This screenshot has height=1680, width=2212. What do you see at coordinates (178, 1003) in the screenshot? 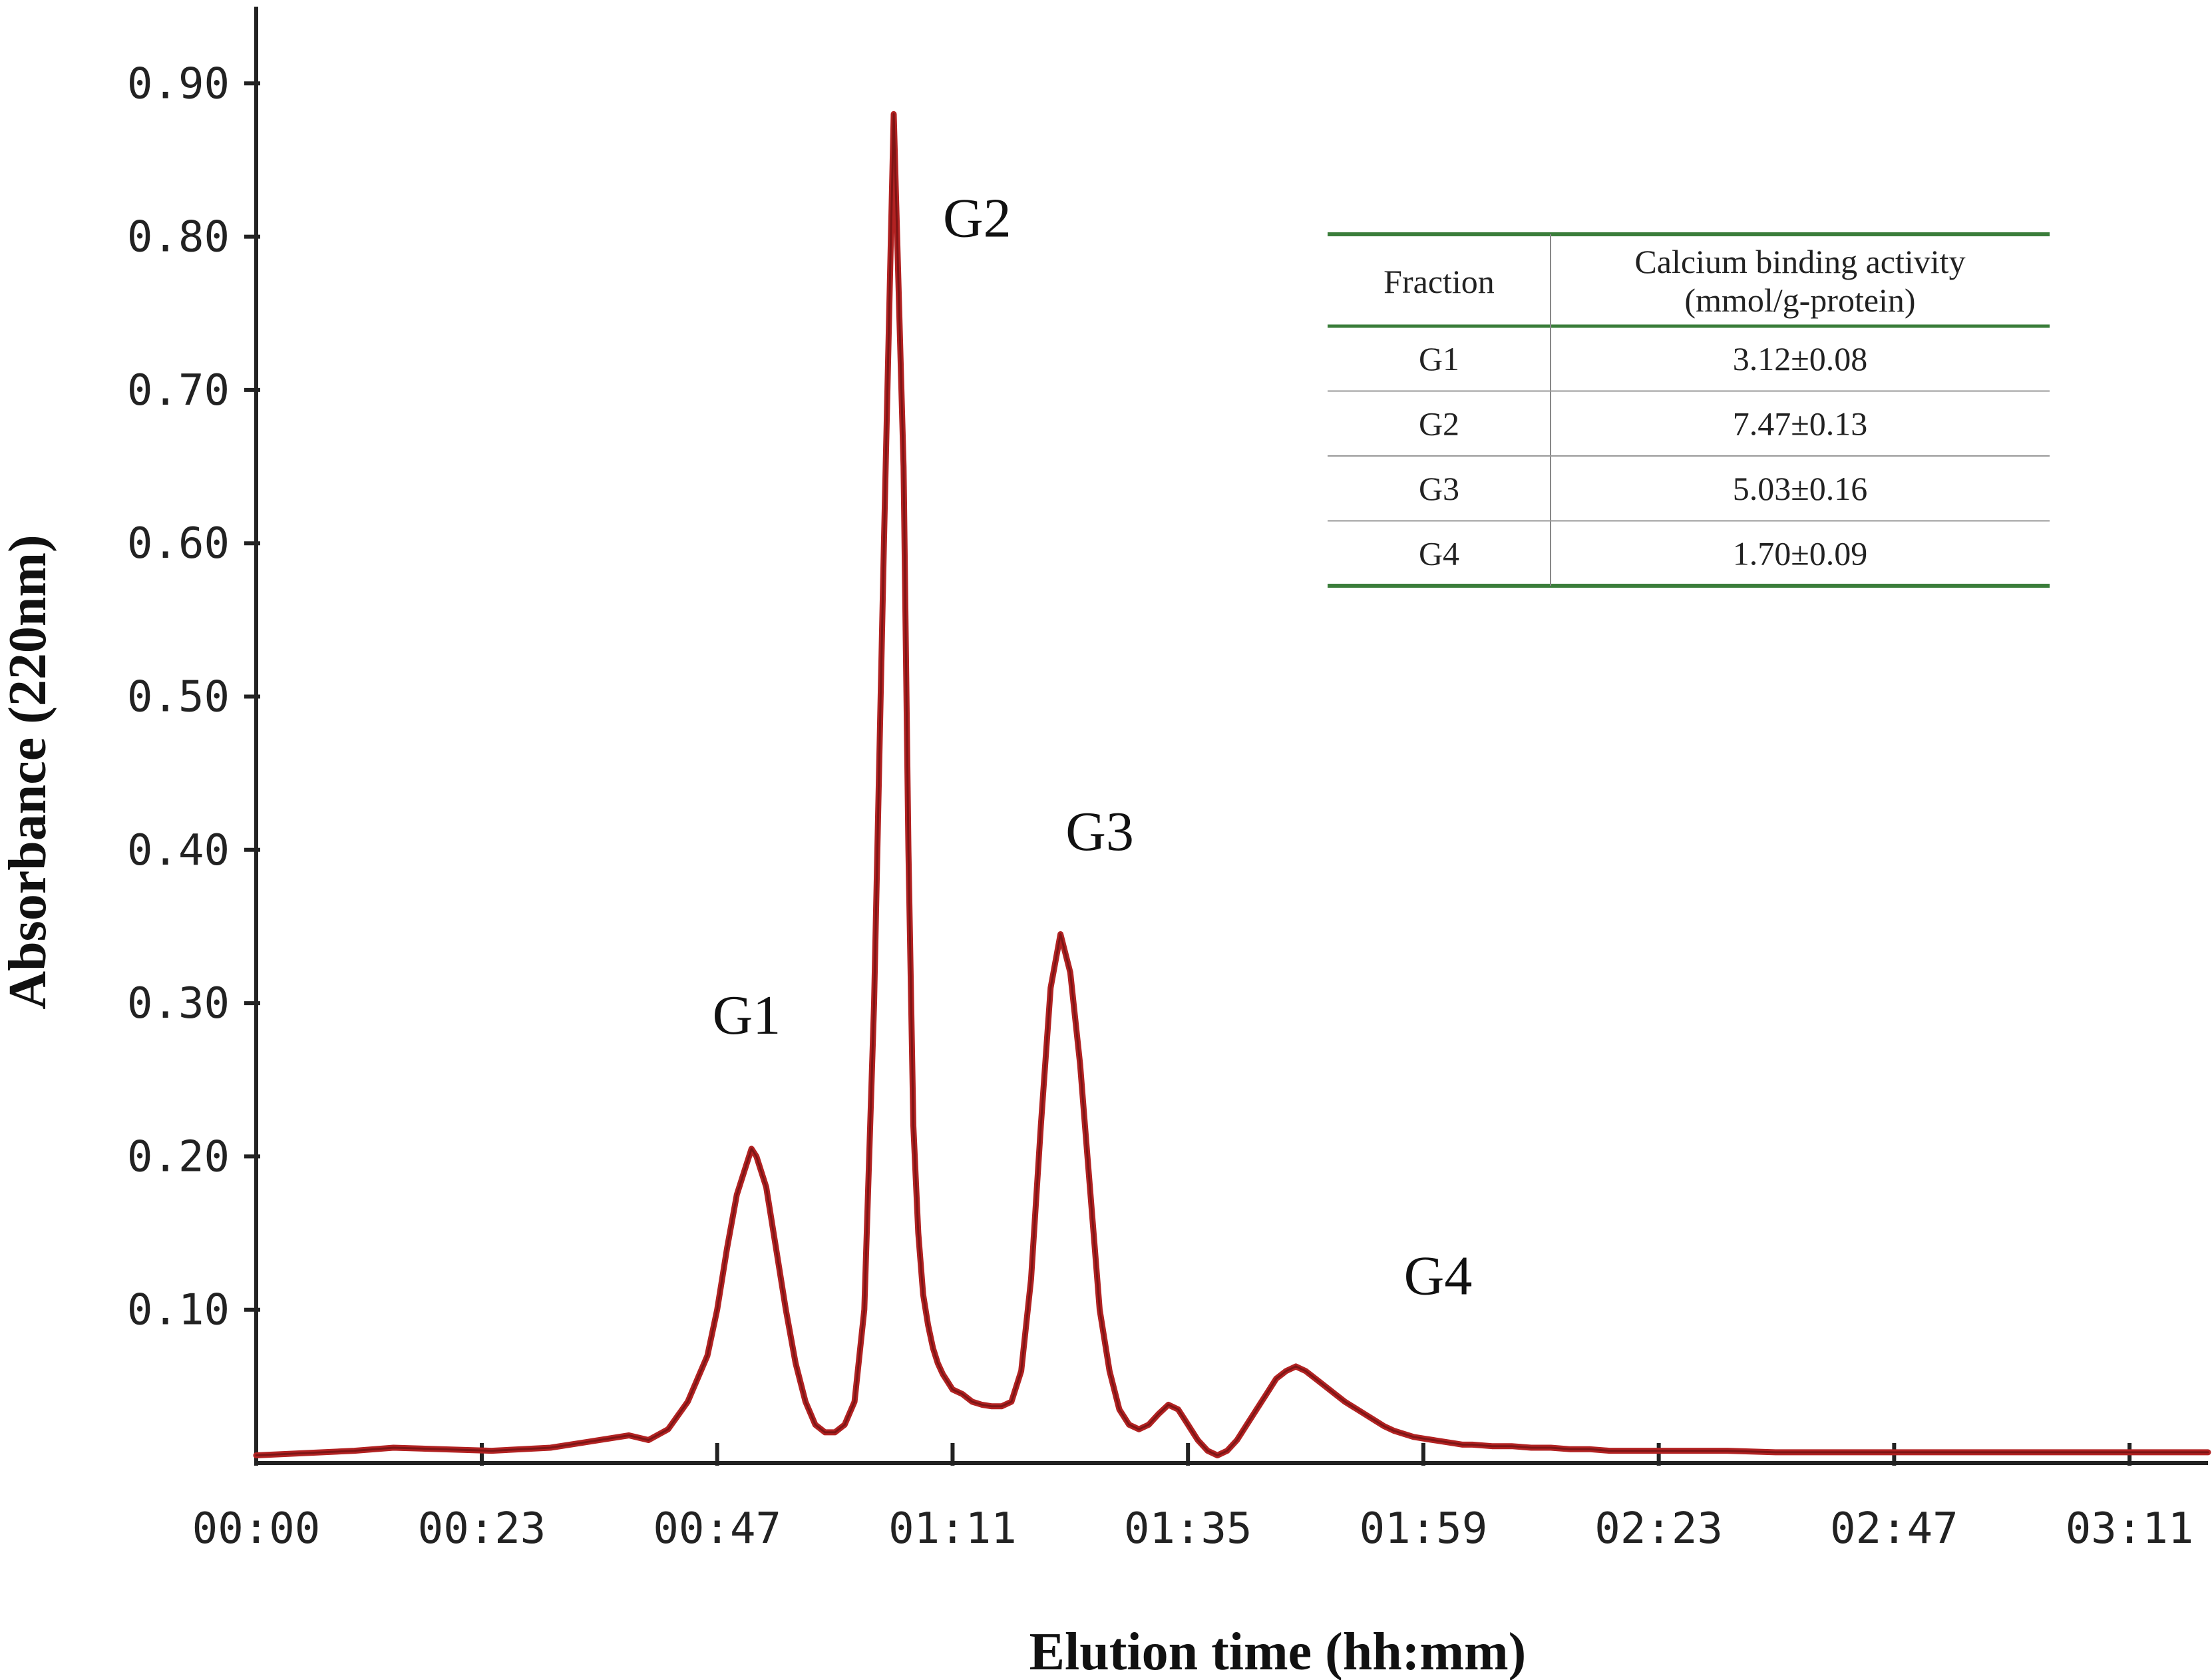
I see `y-tick-label: 0.30` at bounding box center [178, 1003].